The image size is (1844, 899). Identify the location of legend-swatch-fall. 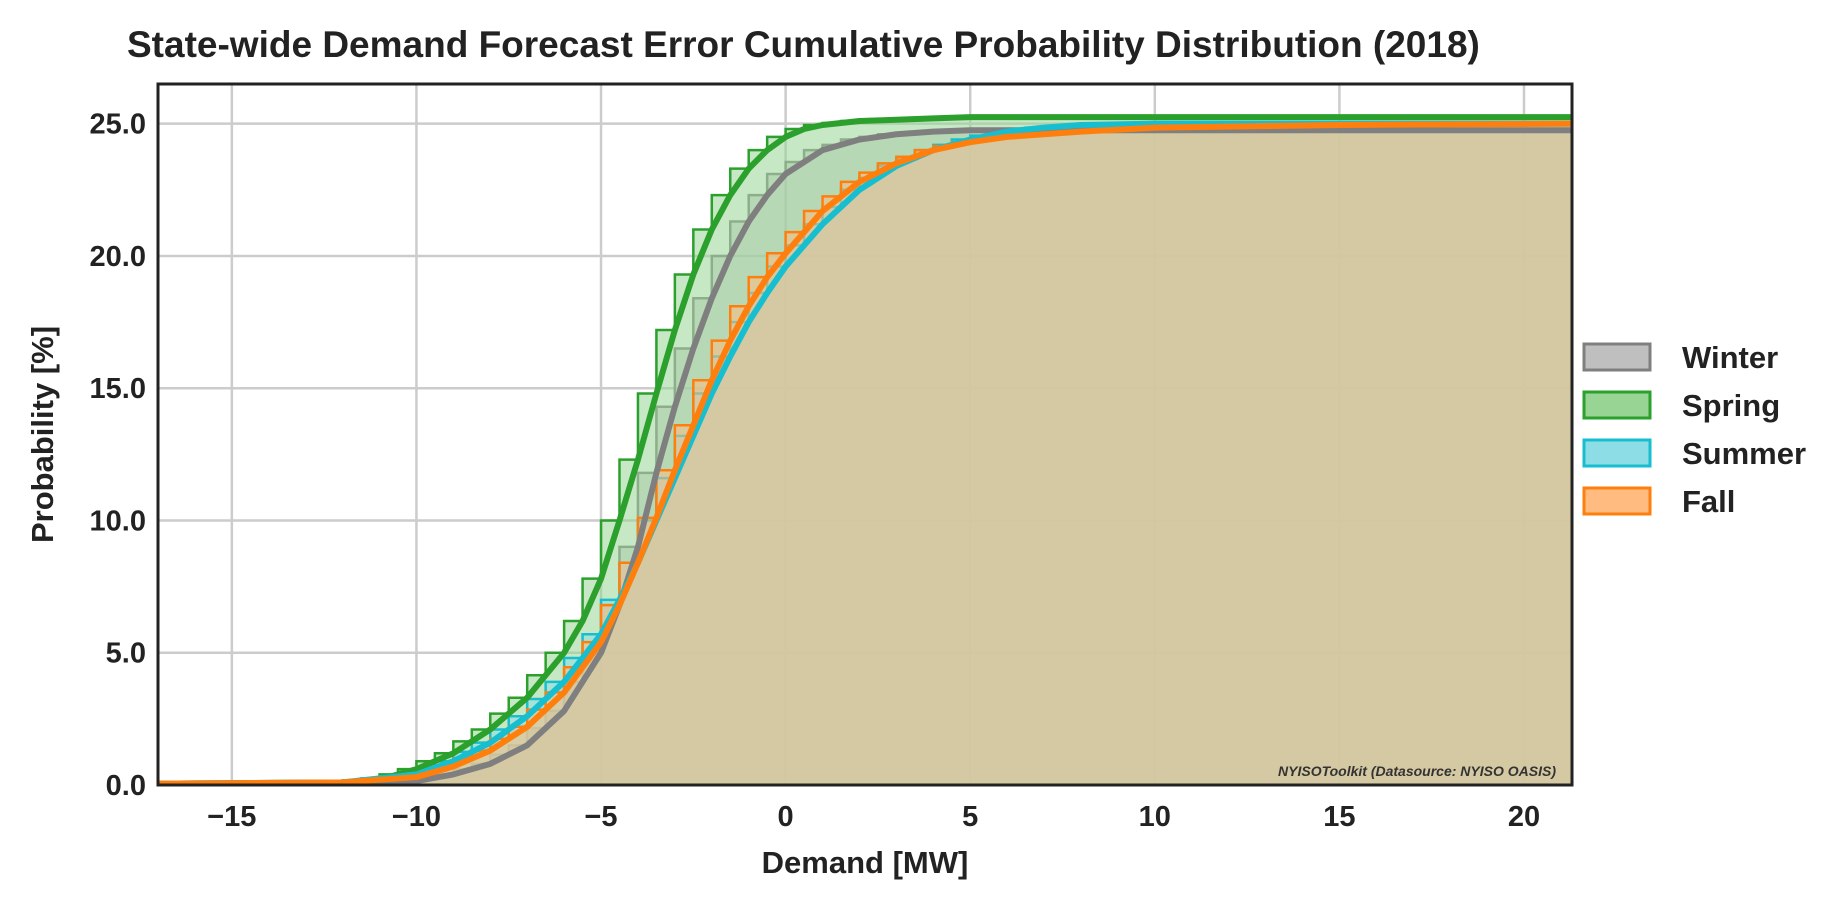
(1617, 501).